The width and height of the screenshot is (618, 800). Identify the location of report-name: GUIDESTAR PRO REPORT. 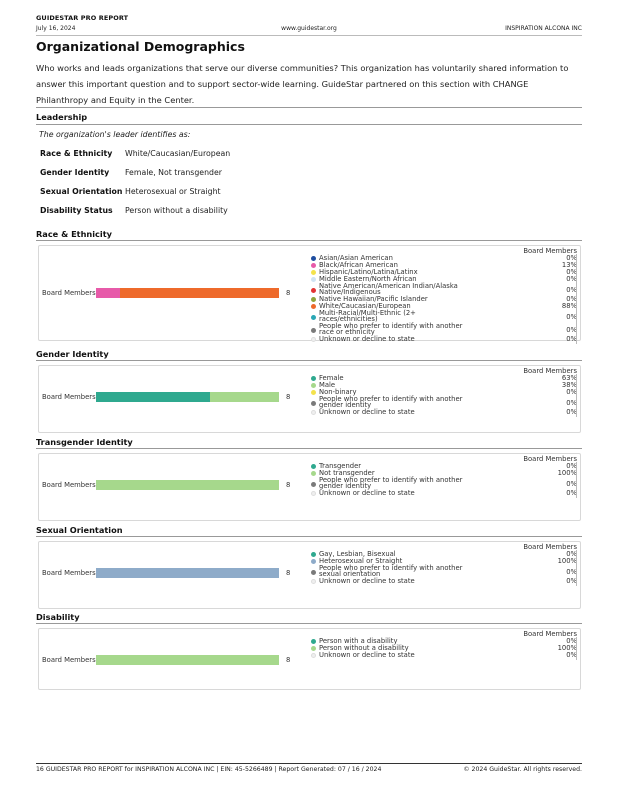
(82, 18).